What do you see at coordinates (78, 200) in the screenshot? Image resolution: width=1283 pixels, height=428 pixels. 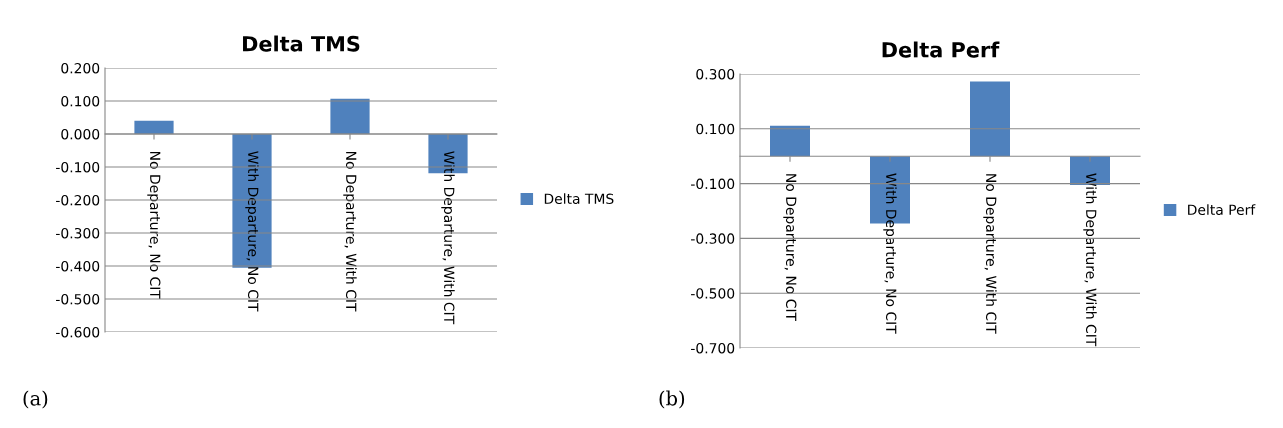 I see `y-tick-label: -0.200` at bounding box center [78, 200].